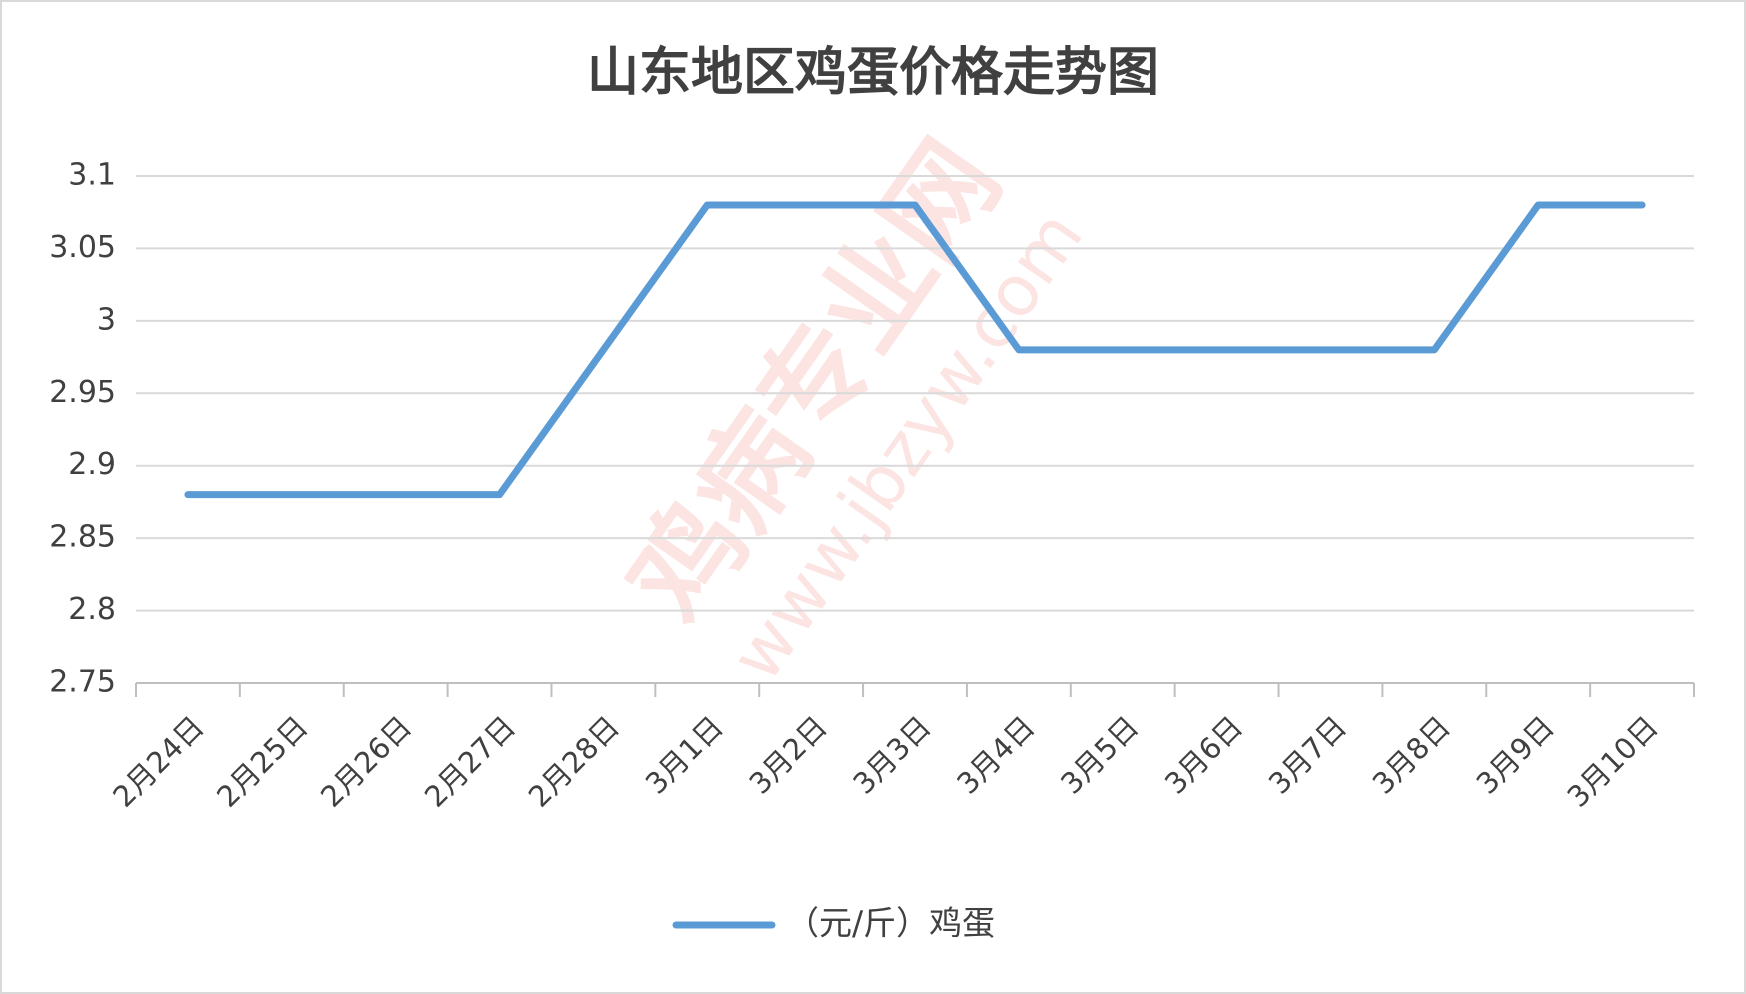 This screenshot has width=1746, height=994. I want to click on y-tick-label: 2.95, so click(82, 392).